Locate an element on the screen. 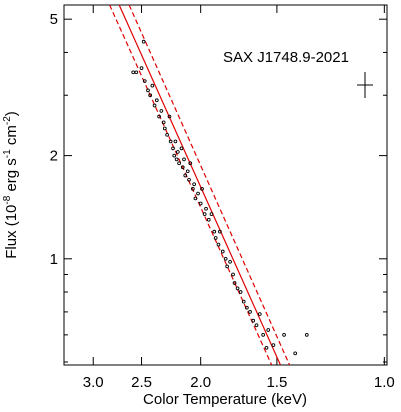  x-tick-label: 1.0 is located at coordinates (384, 382).